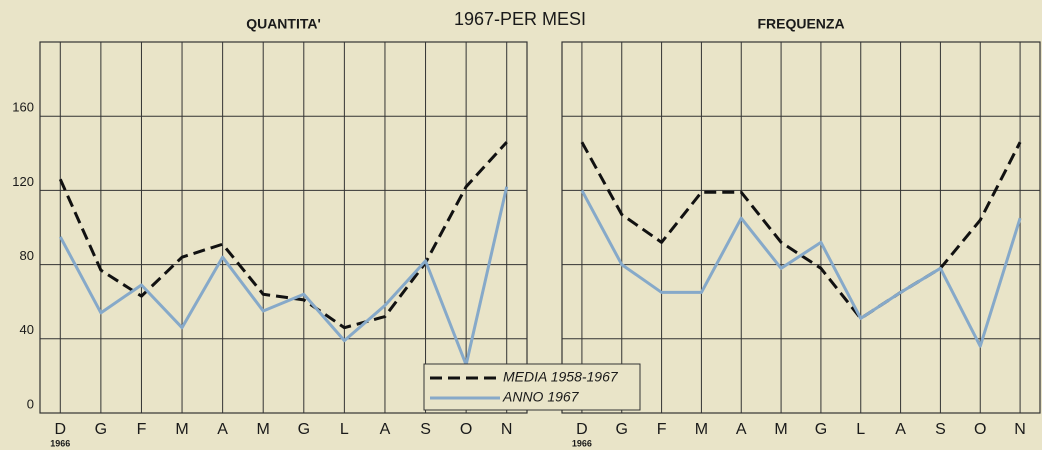 Image resolution: width=1042 pixels, height=450 pixels. I want to click on y-tick-label: 40, so click(27, 329).